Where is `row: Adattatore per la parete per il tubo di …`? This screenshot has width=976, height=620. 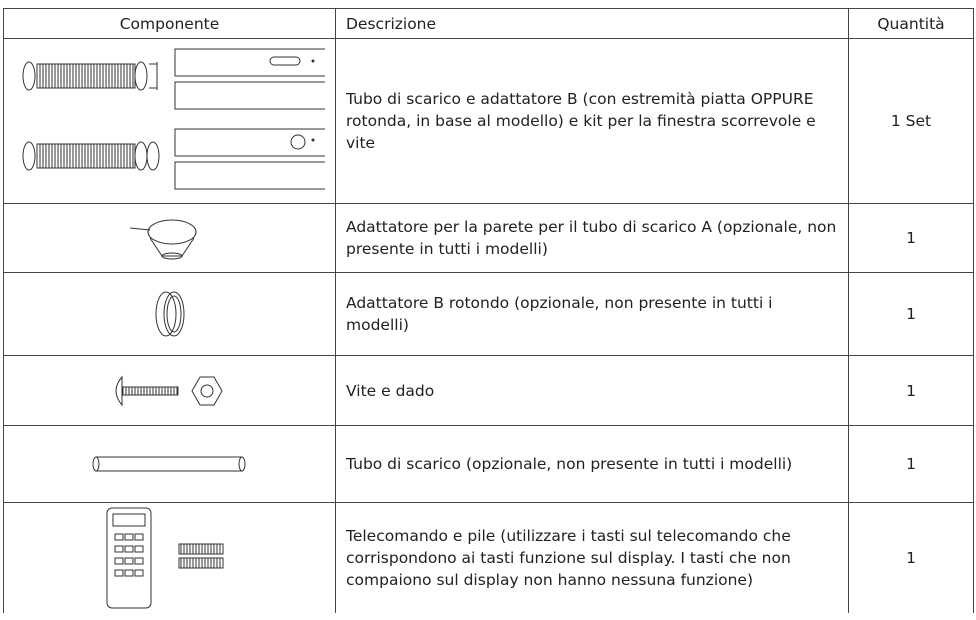
row: Adattatore per la parete per il tubo di … is located at coordinates (488, 238).